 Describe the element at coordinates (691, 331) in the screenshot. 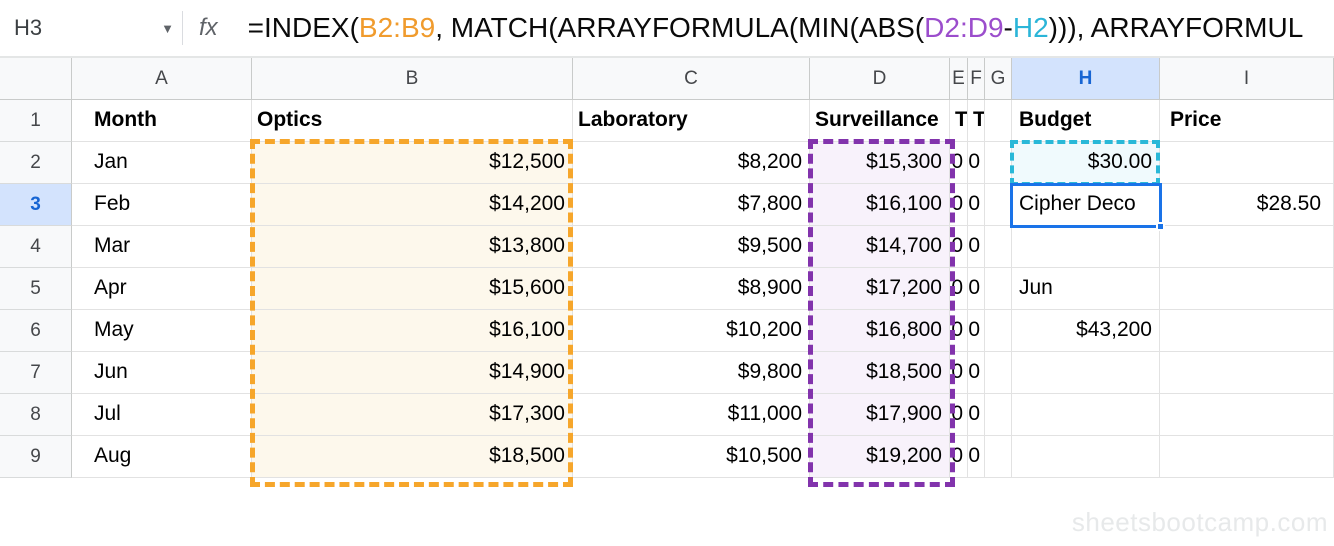

I see `cell-C6: $10,200` at that location.